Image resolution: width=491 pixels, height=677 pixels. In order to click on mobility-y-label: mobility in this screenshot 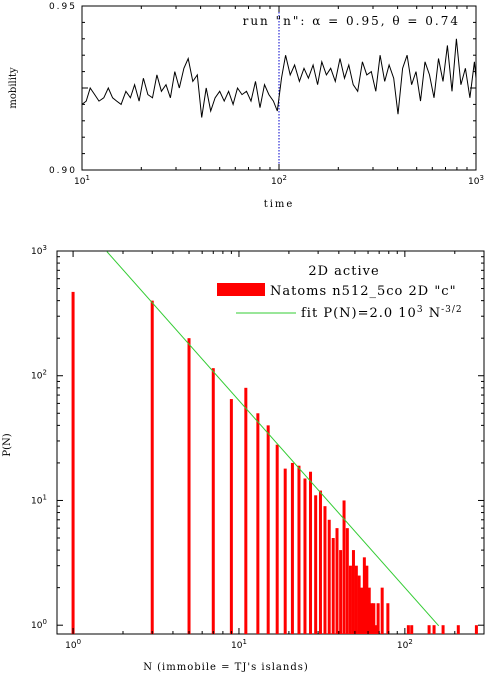, I will do `click(13, 88)`.